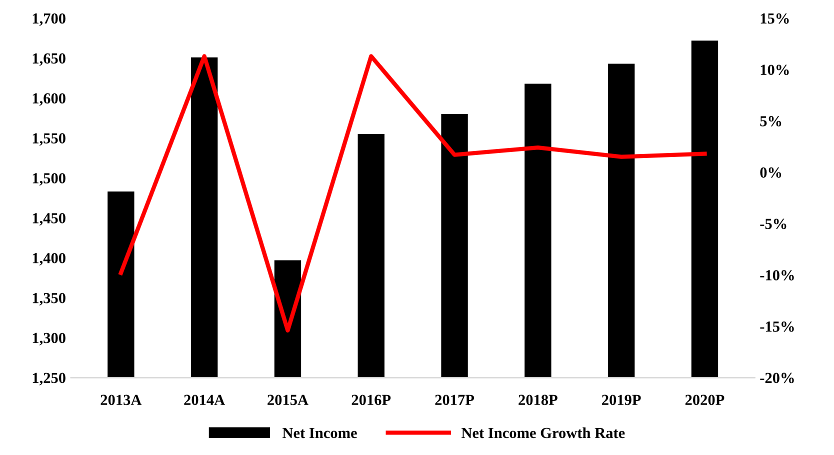 Image resolution: width=834 pixels, height=455 pixels. Describe the element at coordinates (49, 339) in the screenshot. I see `y-tick-label: 1,300` at that location.